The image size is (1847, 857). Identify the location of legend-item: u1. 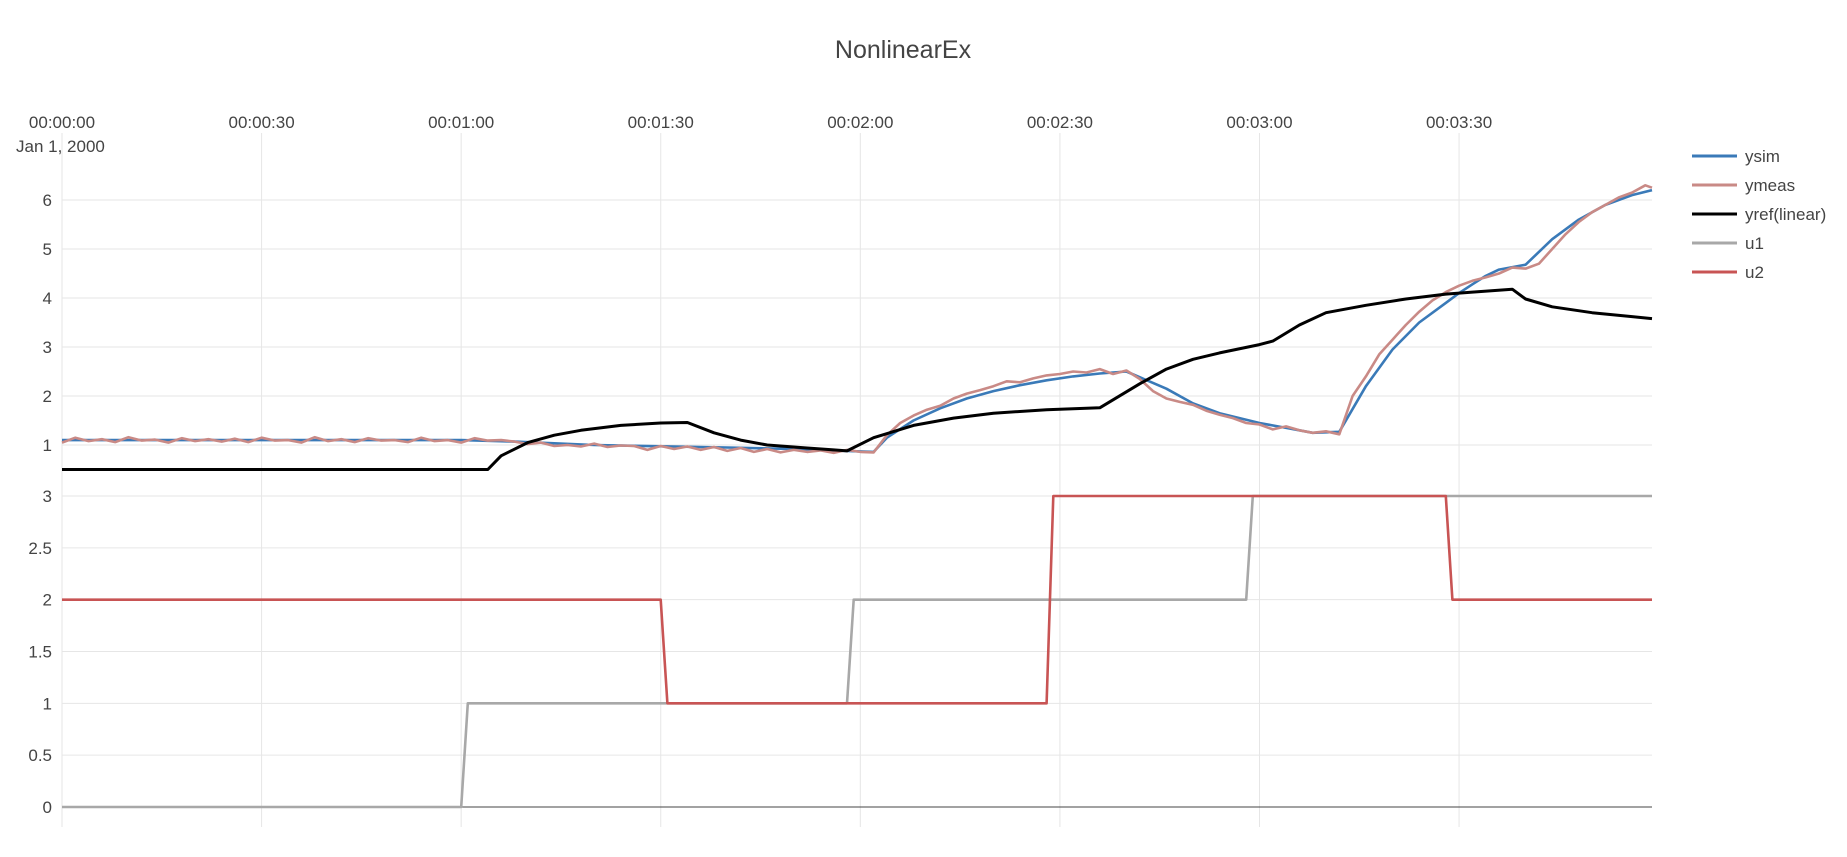
(1728, 243).